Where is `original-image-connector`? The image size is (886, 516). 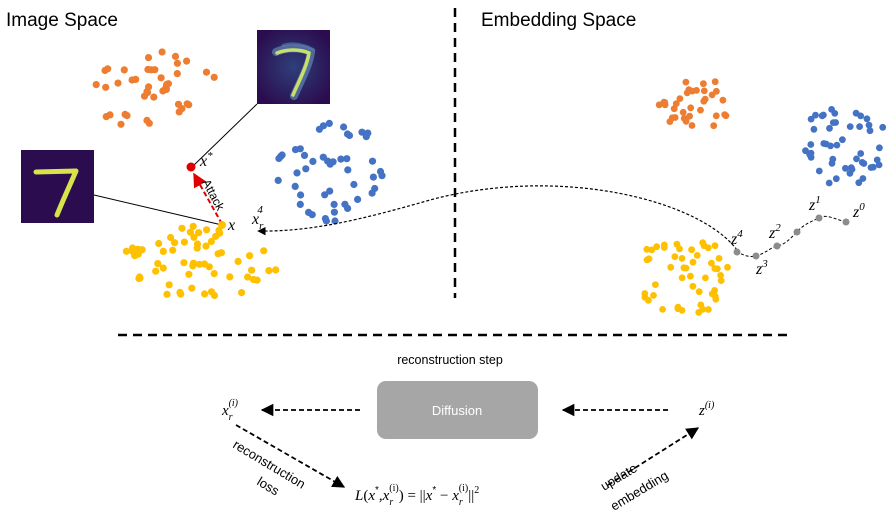 original-image-connector is located at coordinates (158, 210).